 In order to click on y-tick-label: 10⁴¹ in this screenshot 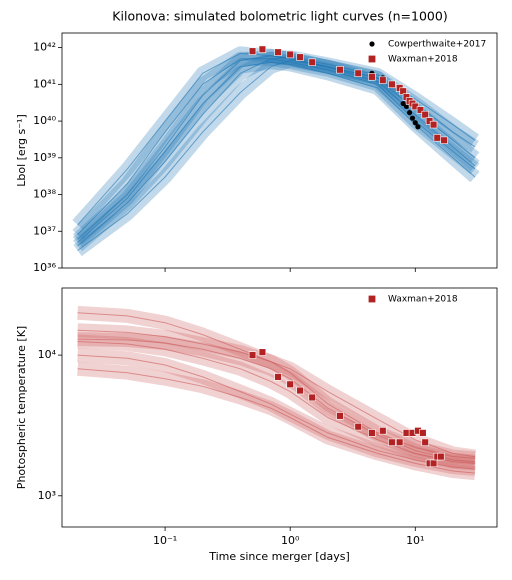, I will do `click(44, 83)`.